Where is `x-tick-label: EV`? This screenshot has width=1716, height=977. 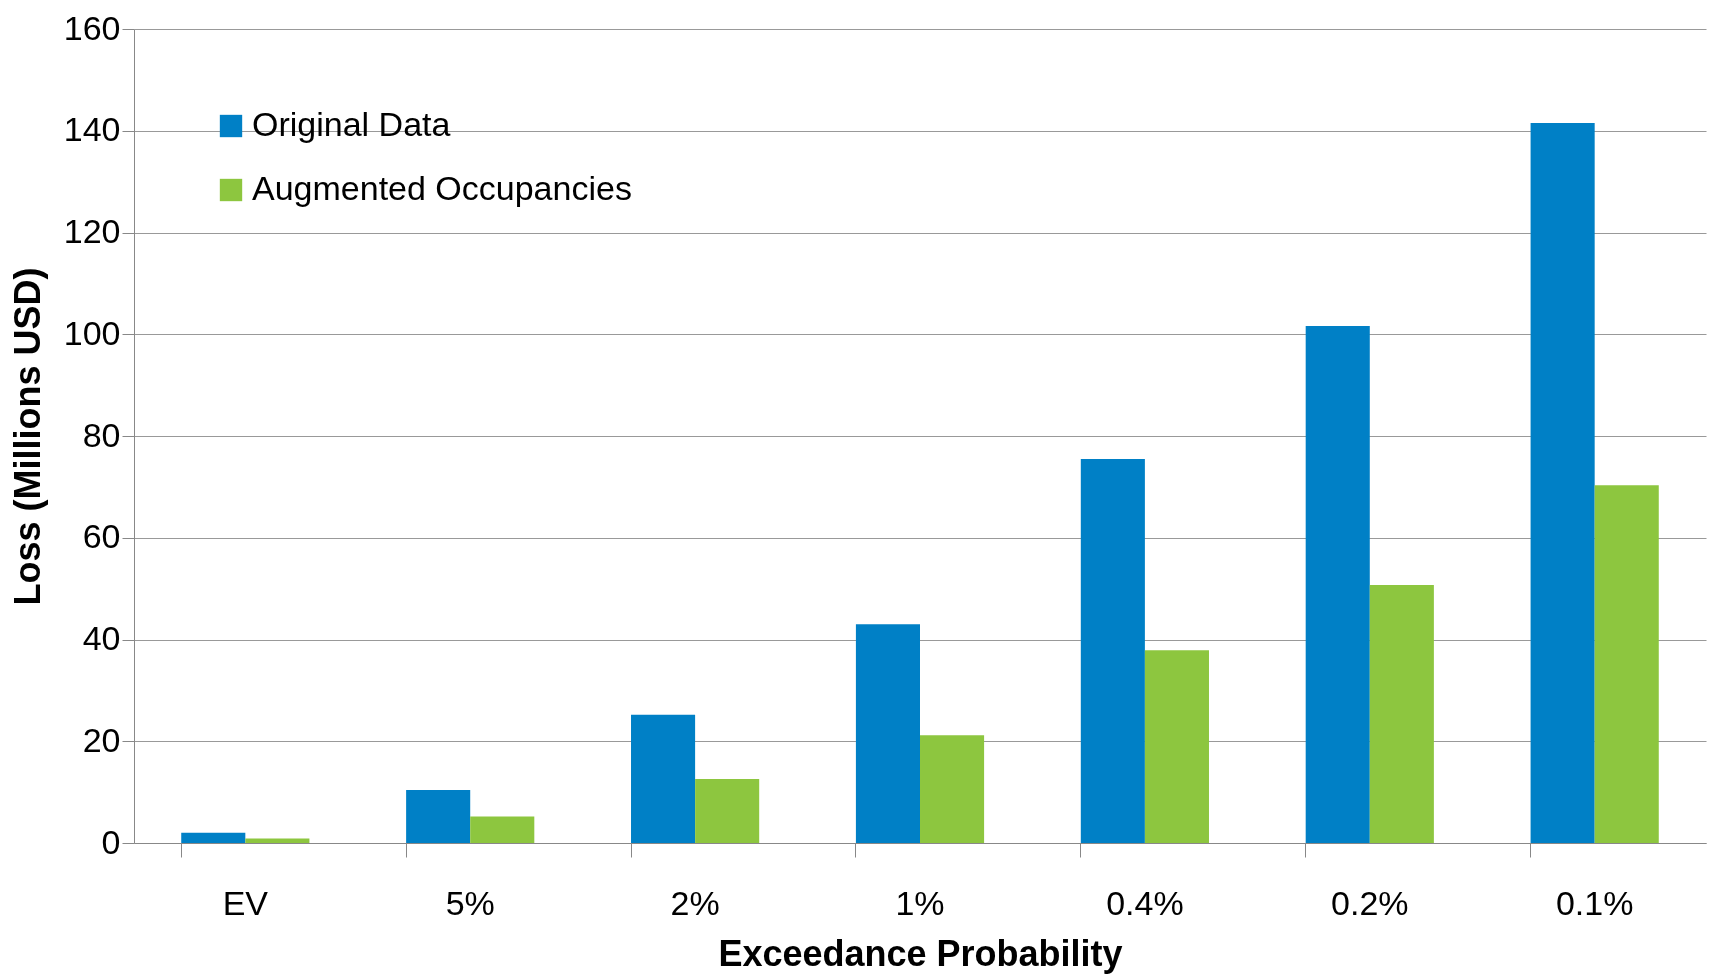
x-tick-label: EV is located at coordinates (245, 902).